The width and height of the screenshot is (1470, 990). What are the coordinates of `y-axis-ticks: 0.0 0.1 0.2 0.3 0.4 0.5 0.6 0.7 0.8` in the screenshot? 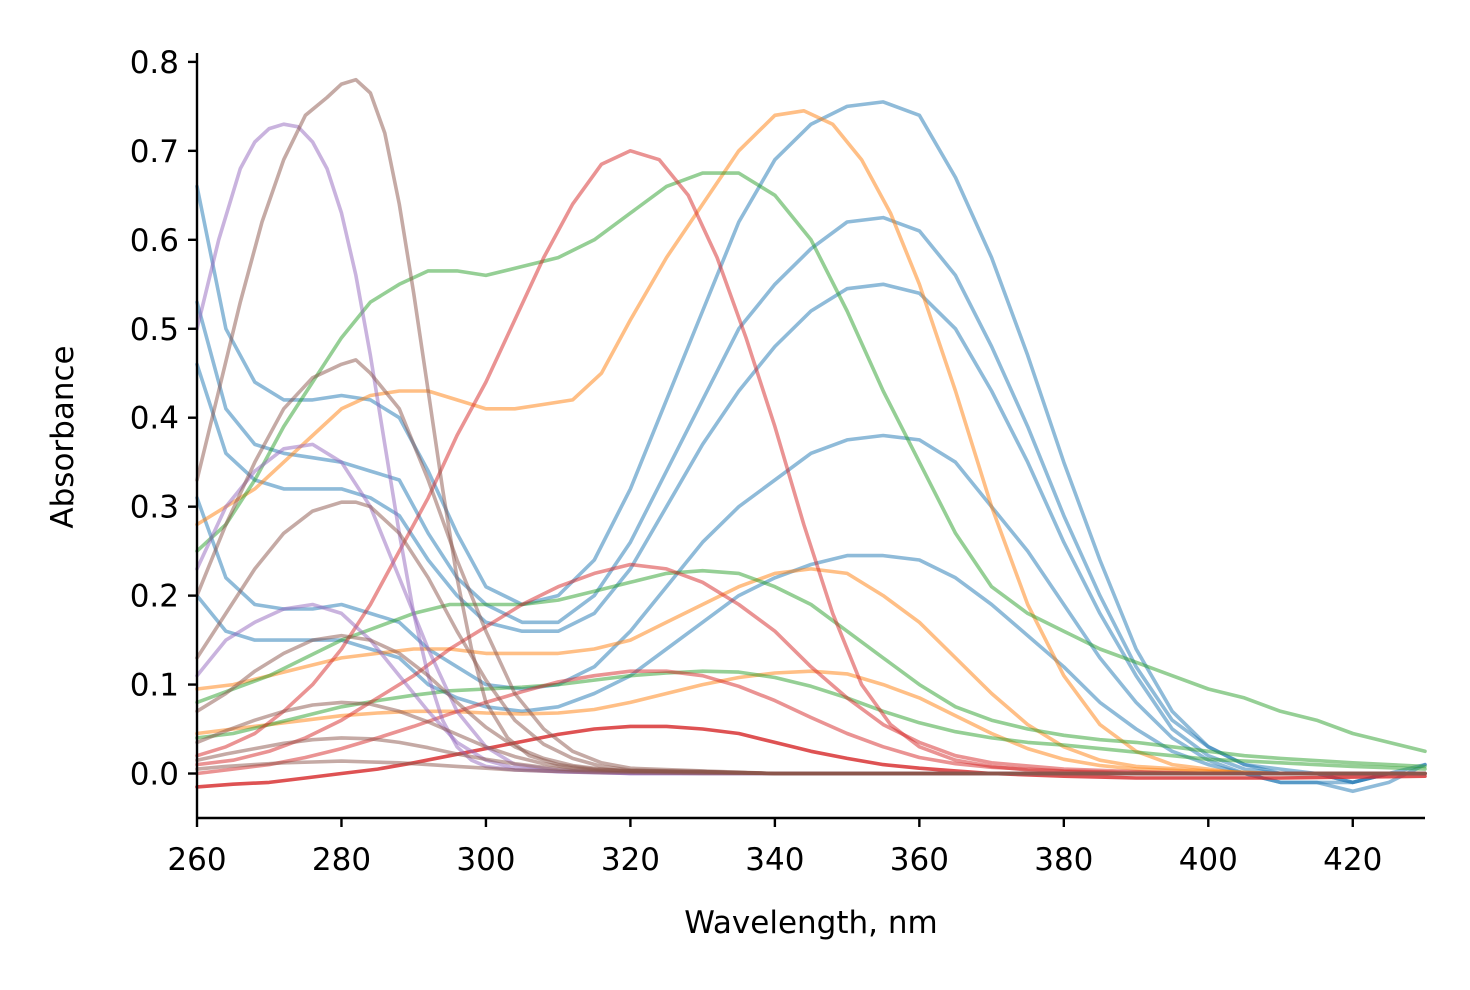 It's located at (163, 419).